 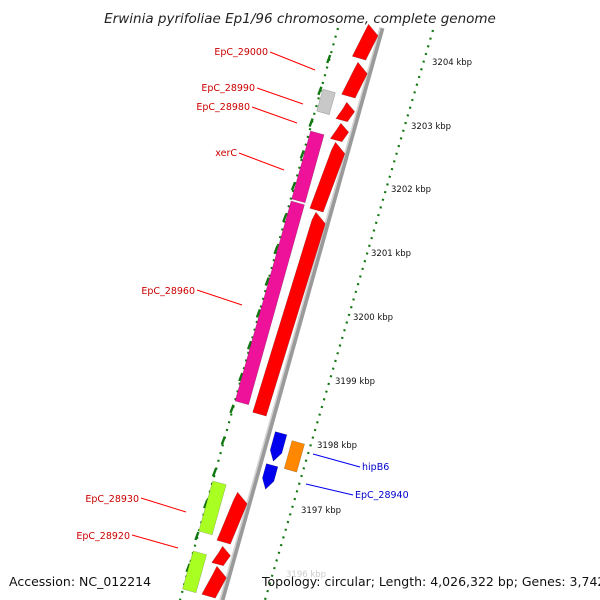 What do you see at coordinates (168, 291) in the screenshot?
I see `gene-label-epc-28960: EpC_28960` at bounding box center [168, 291].